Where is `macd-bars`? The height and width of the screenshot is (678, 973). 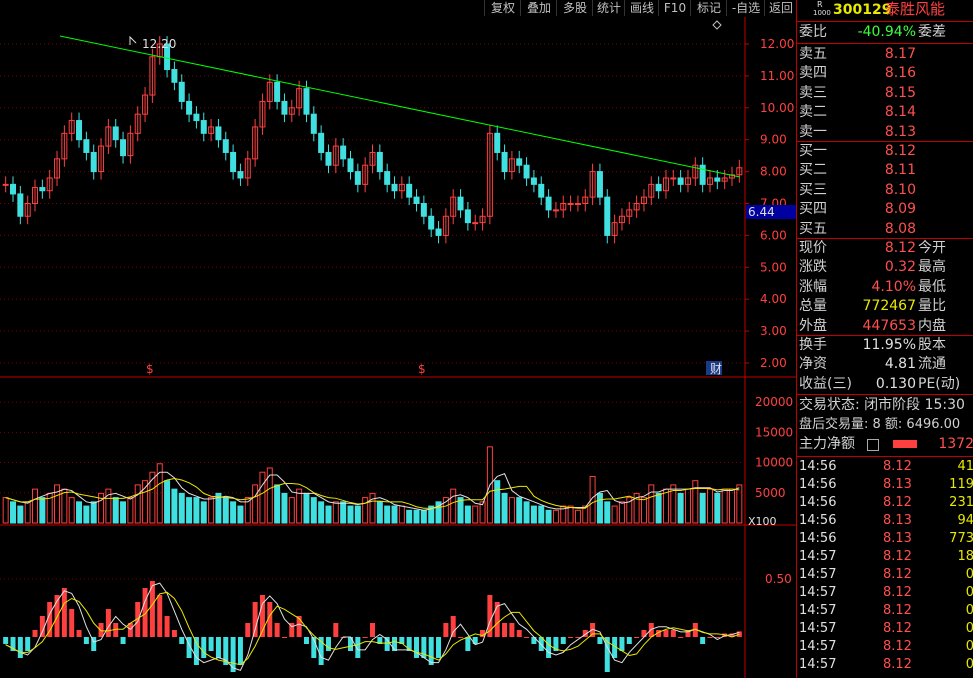 macd-bars is located at coordinates (372, 626).